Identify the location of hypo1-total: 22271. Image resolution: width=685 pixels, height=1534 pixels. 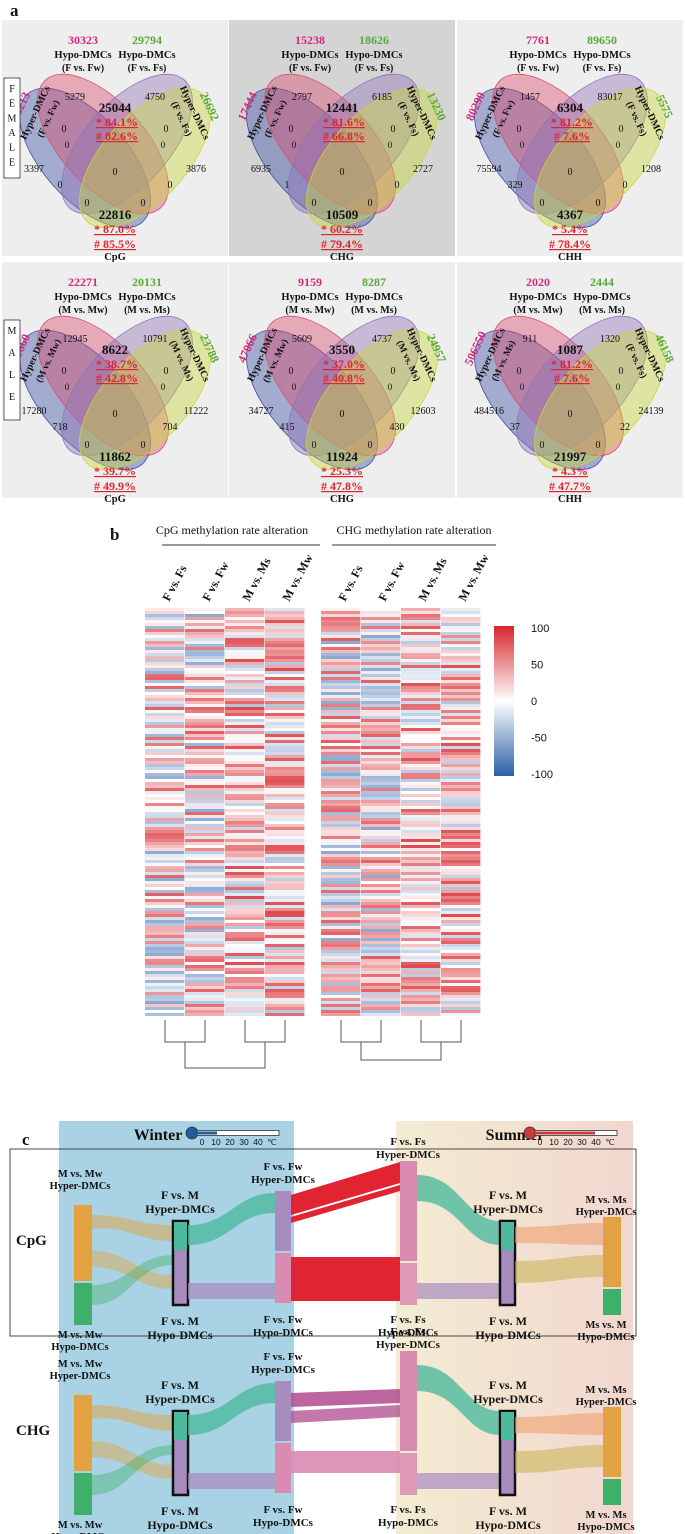
(83, 282).